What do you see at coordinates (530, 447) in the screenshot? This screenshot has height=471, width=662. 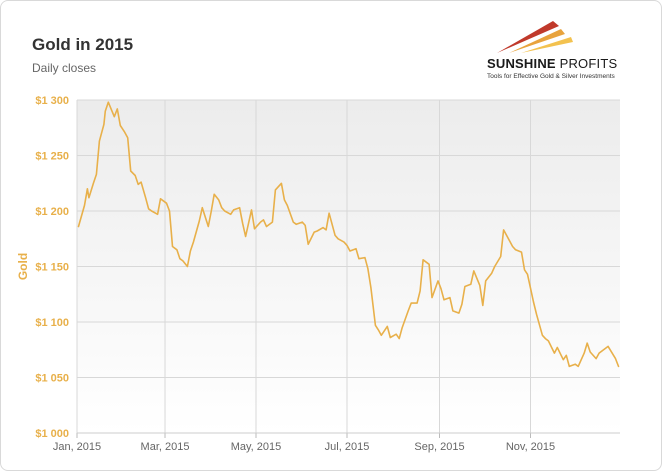 I see `x-tick-label: Nov, 2015` at bounding box center [530, 447].